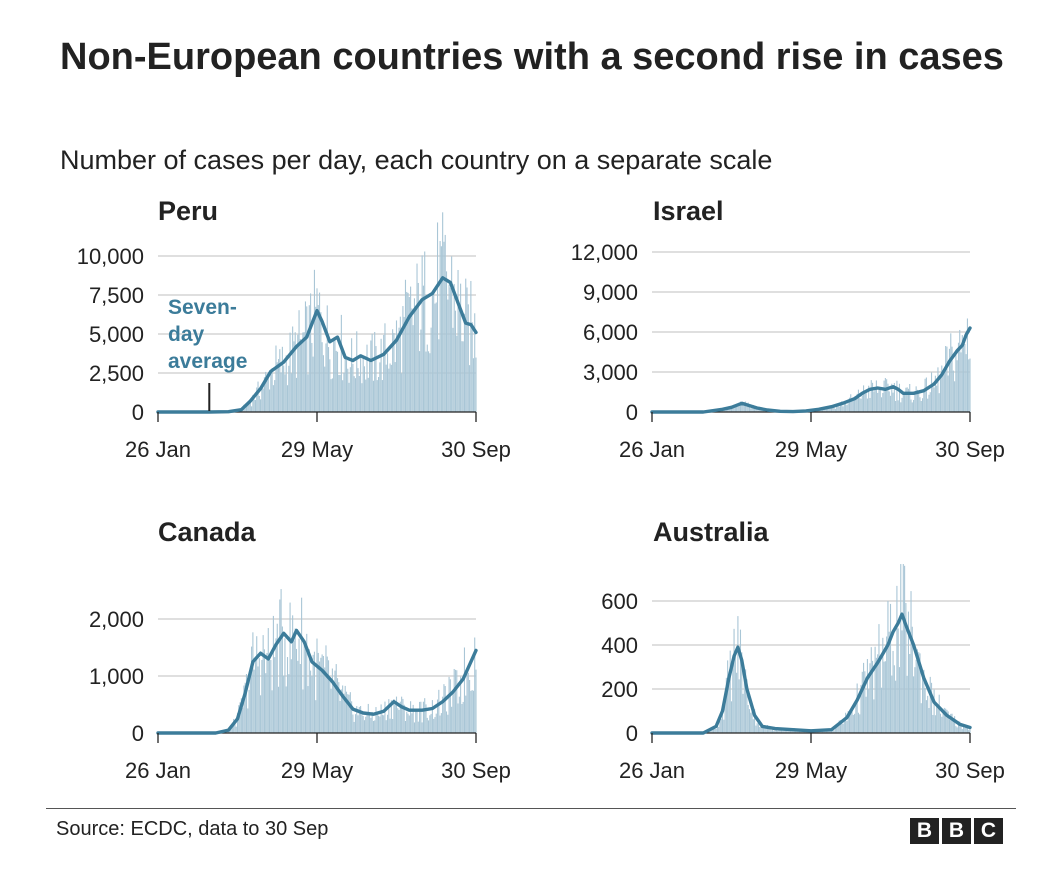 Image resolution: width=1062 pixels, height=888 pixels. I want to click on annotation-label: Seven-, so click(202, 307).